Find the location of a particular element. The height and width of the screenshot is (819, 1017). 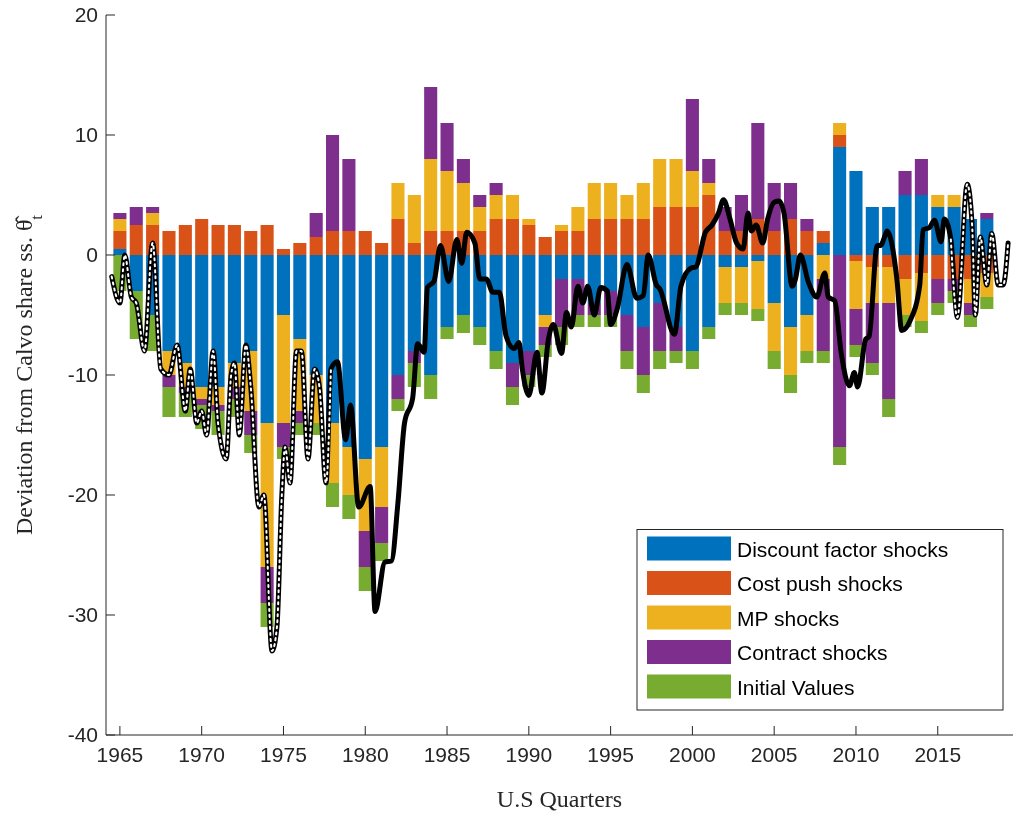

y-tick-label: -10 is located at coordinates (82, 375).